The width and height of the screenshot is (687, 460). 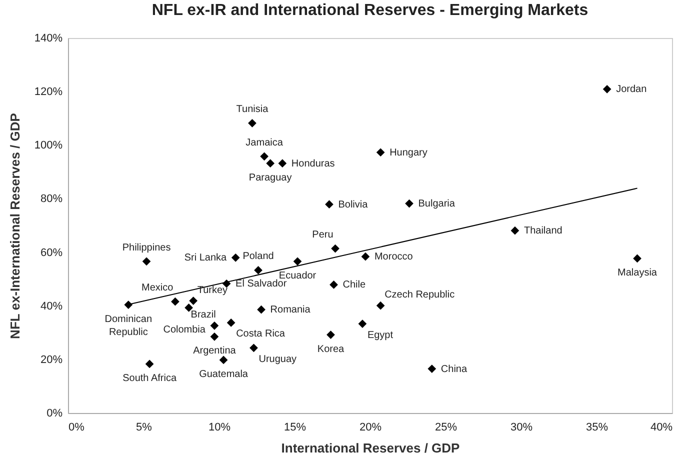 I want to click on annotation: El Salvador, so click(x=262, y=284).